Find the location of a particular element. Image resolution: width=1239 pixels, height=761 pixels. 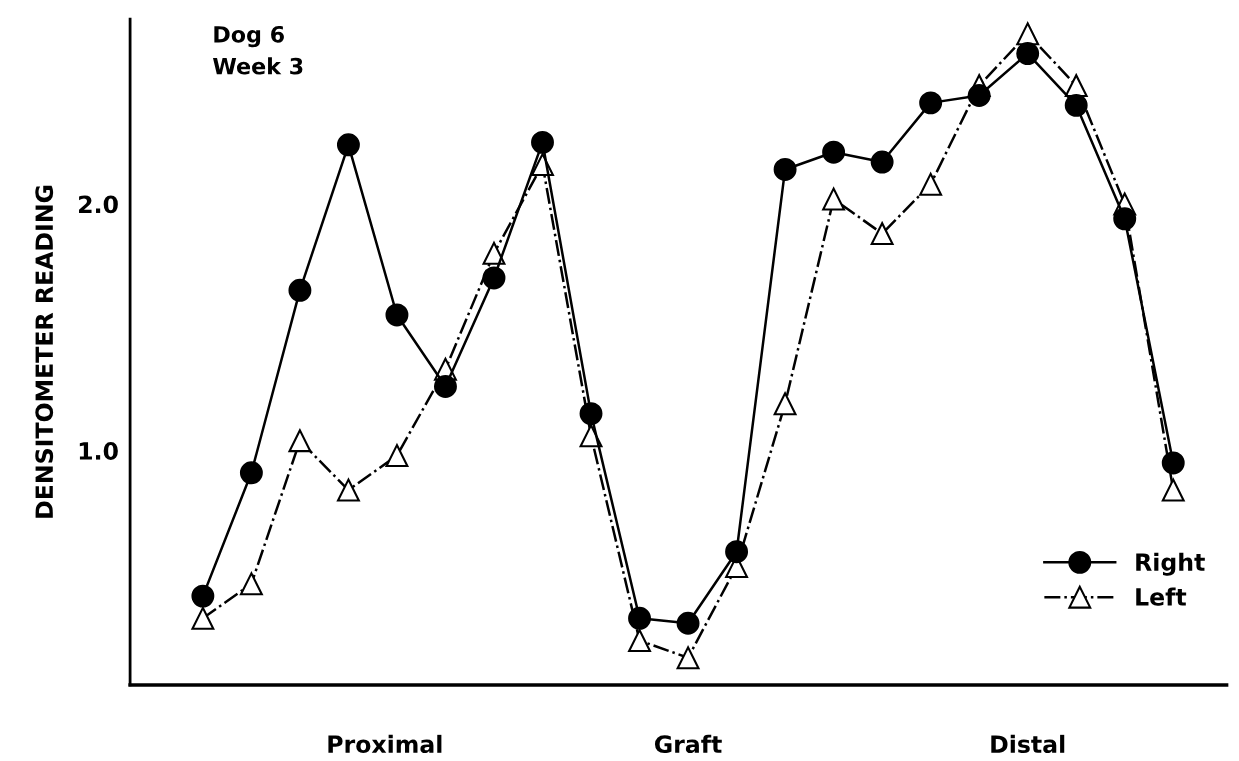

y-tick-label: 1.0 is located at coordinates (98, 451).